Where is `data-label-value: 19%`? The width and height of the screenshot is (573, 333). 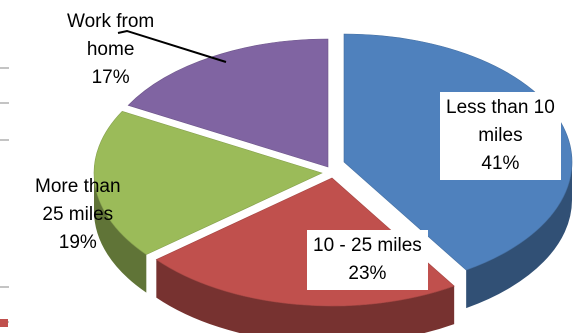 data-label-value: 19% is located at coordinates (77, 242).